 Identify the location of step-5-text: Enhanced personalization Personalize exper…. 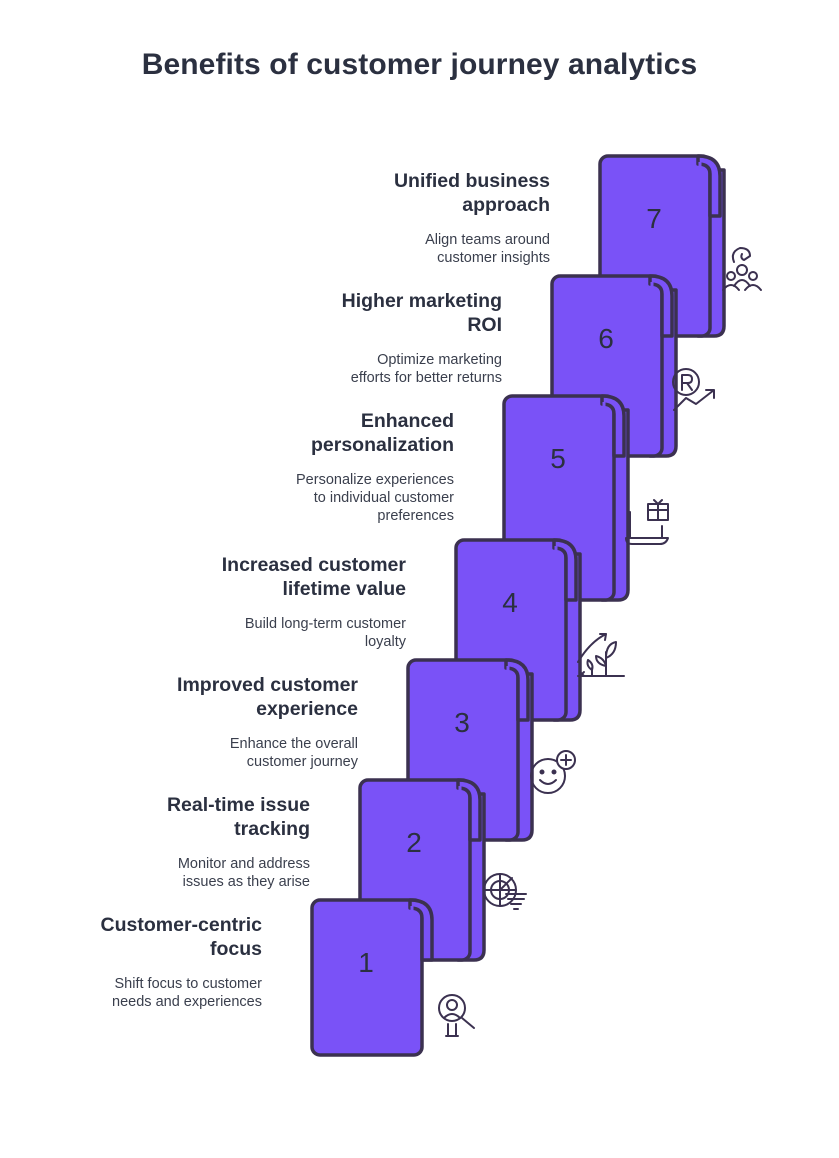
(304, 467).